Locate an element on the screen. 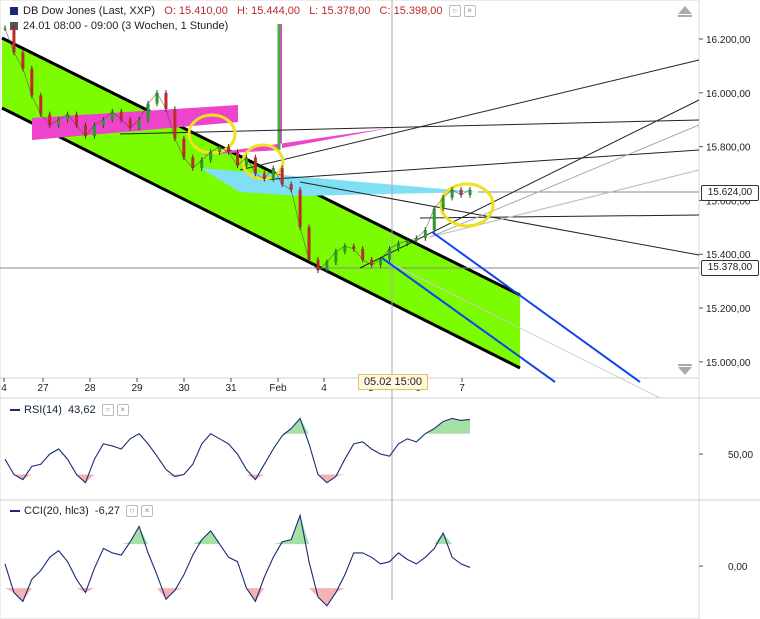 The image size is (760, 619). cci-legend-icon is located at coordinates (15, 511).